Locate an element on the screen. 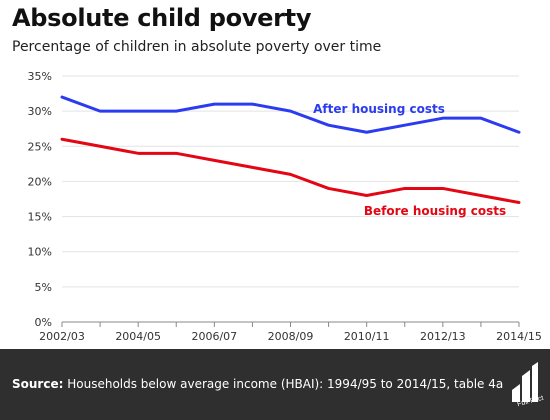  x-tick-label: 2012/13 is located at coordinates (443, 336).